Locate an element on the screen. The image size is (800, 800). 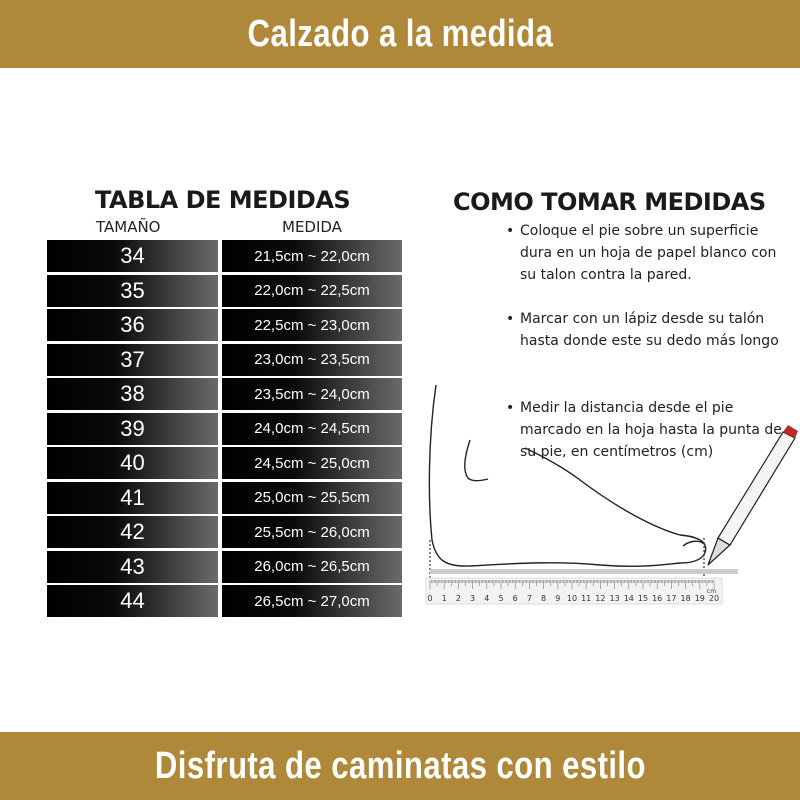
table-row: 36 22,5cm ~ 23,0cm is located at coordinates (224, 325).